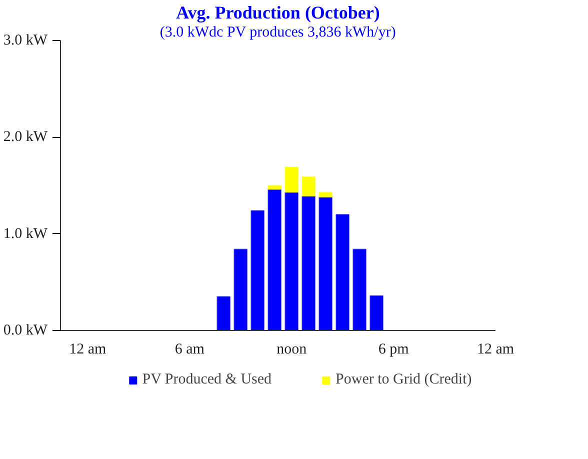  I want to click on x-tick-label: 6 pm, so click(394, 350).